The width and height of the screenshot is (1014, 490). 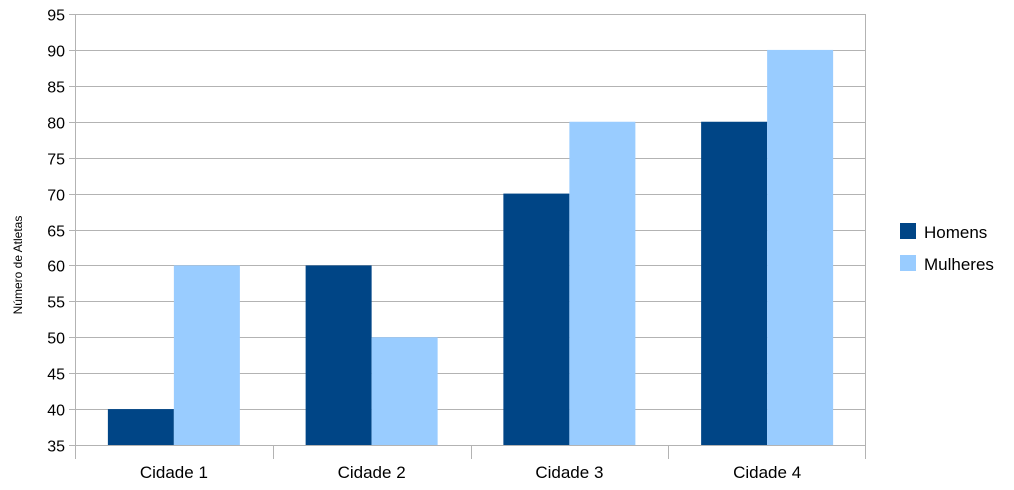 I want to click on legend-swatch-homens, so click(x=908, y=231).